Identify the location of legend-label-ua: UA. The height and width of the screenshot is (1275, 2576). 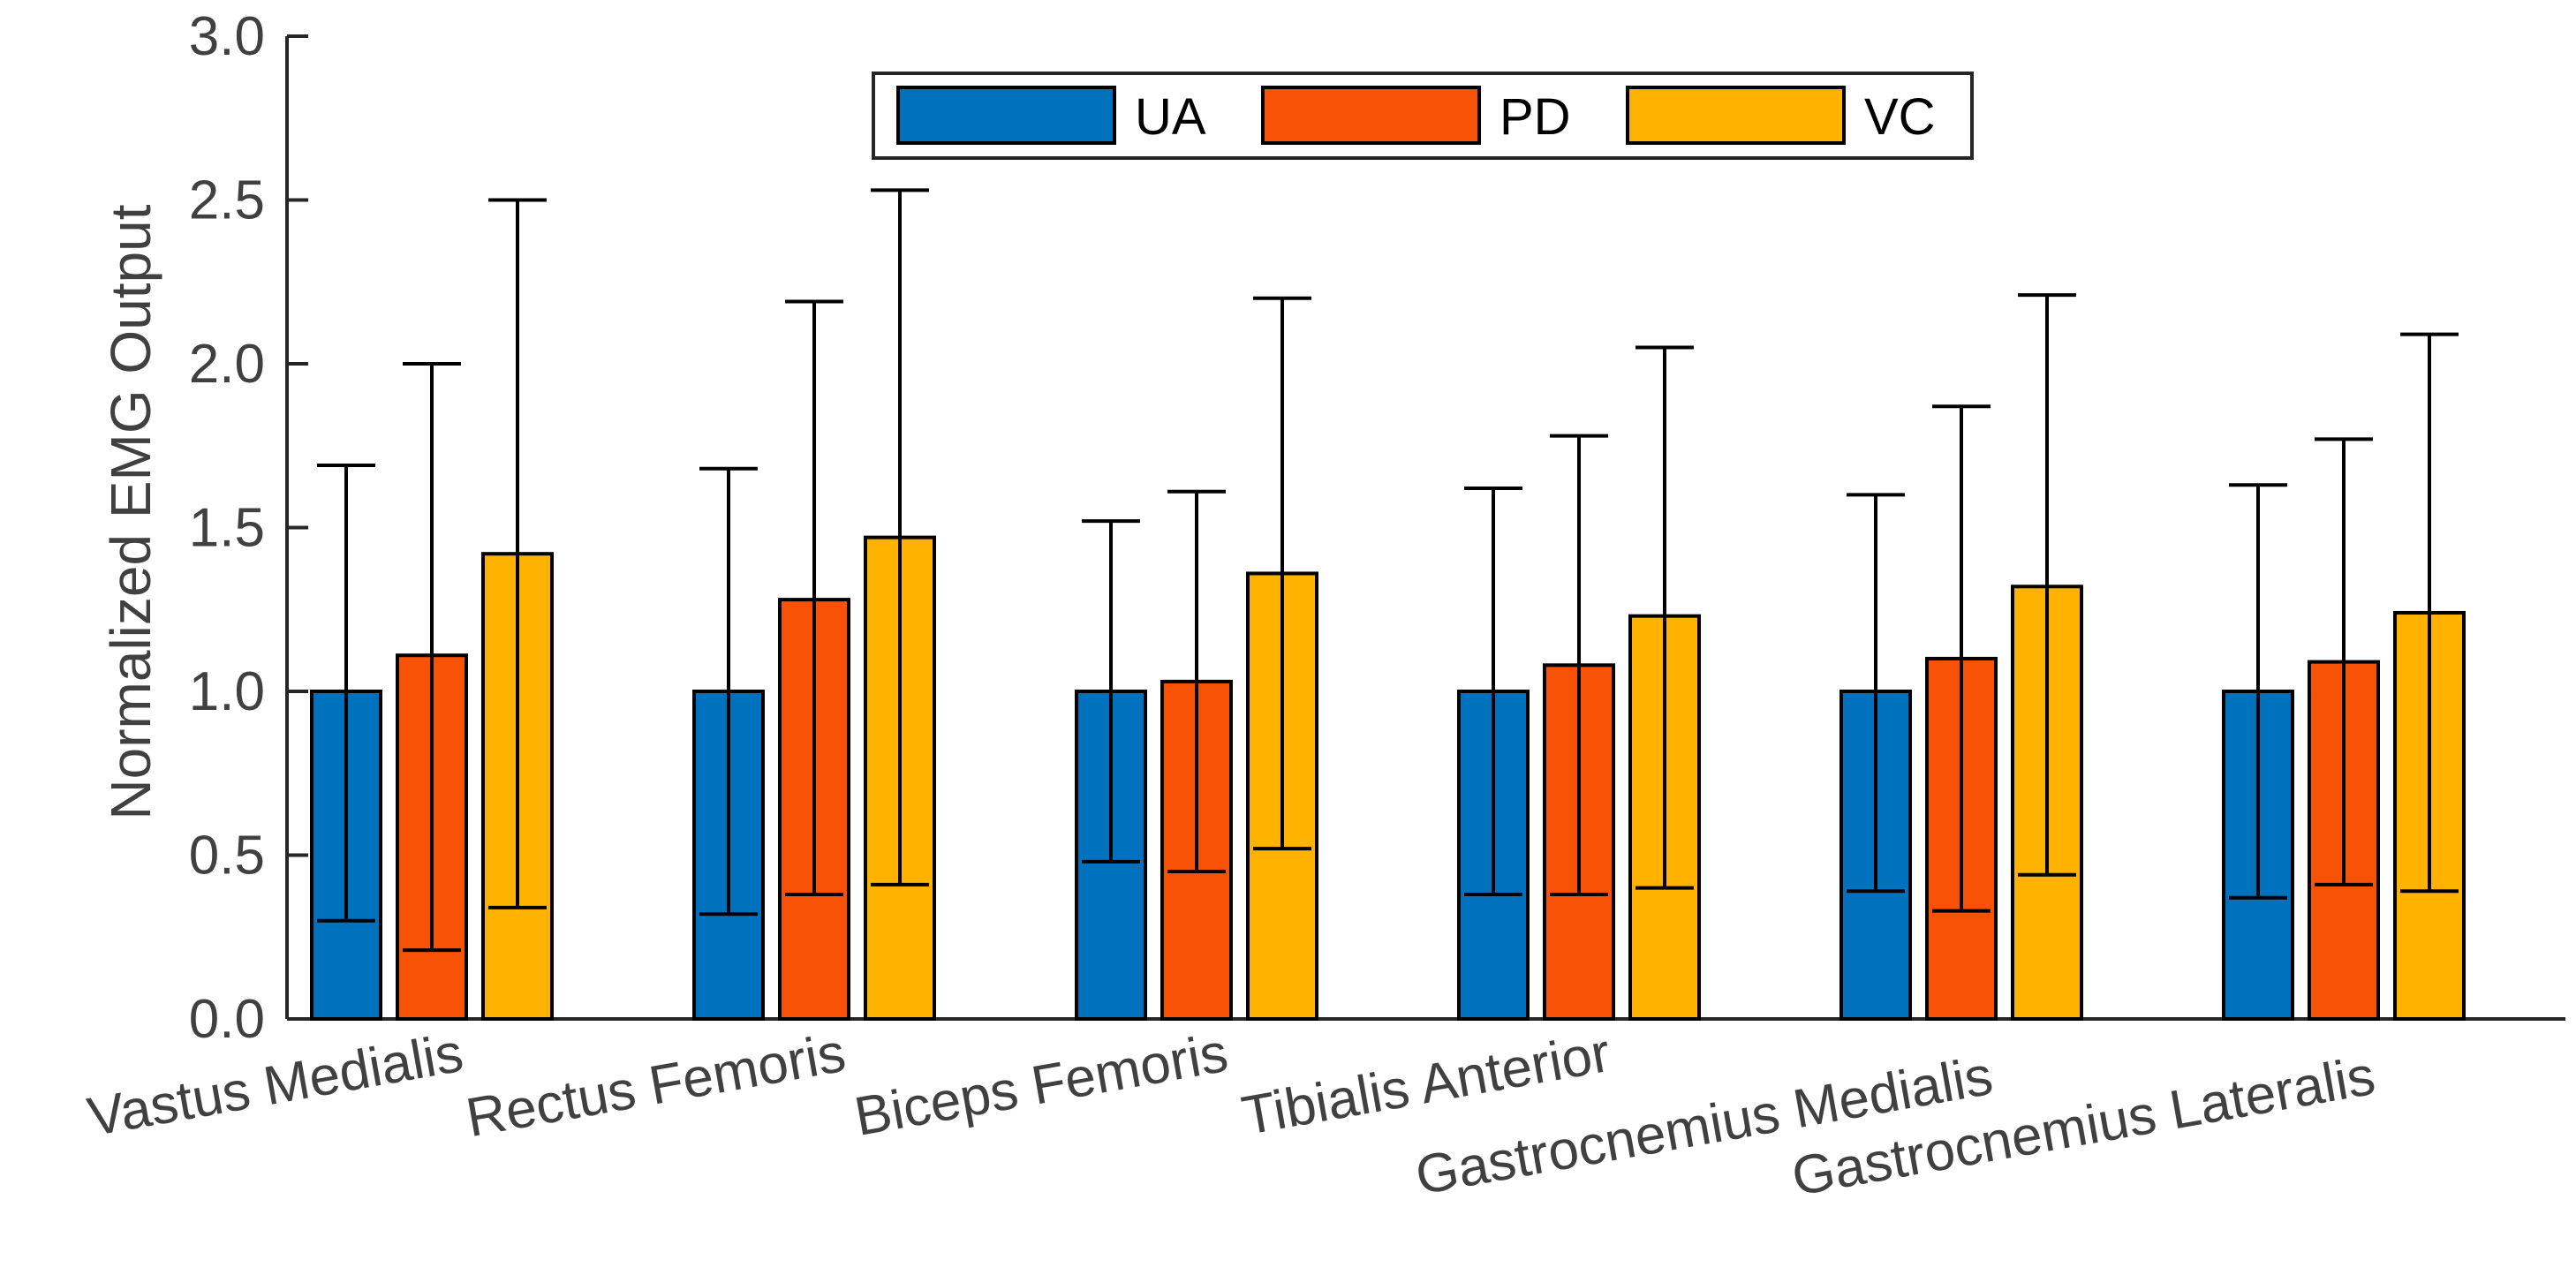
(1170, 117).